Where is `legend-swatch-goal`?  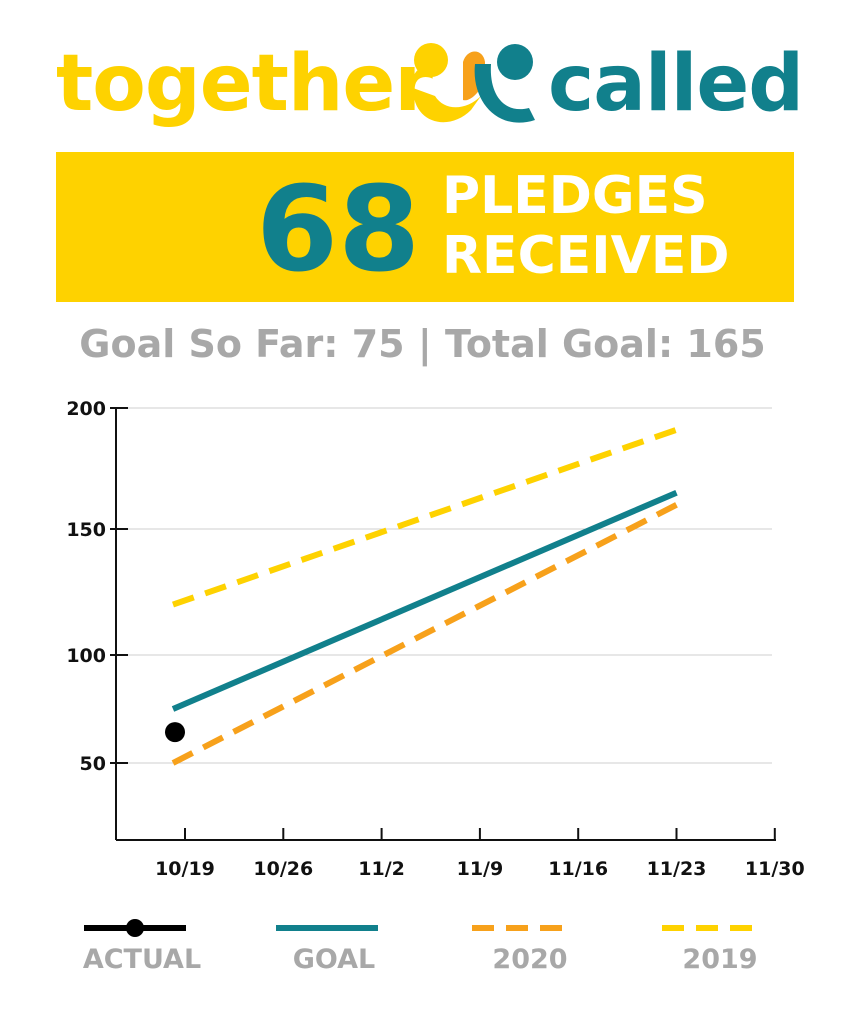
legend-swatch-goal is located at coordinates (327, 928).